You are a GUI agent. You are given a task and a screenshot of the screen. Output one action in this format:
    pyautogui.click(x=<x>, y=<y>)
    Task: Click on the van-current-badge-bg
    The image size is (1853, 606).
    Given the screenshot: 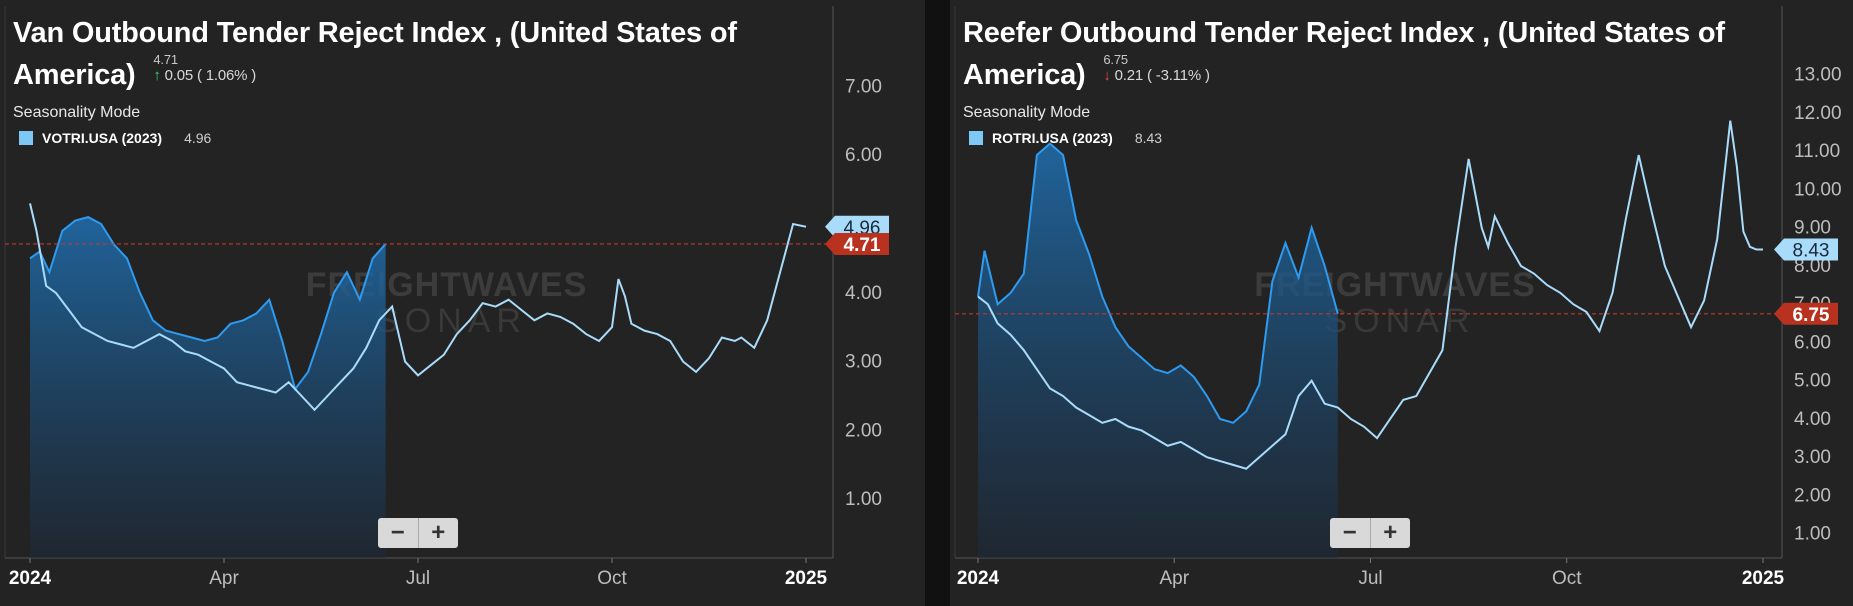 What is the action you would take?
    pyautogui.click(x=857, y=226)
    